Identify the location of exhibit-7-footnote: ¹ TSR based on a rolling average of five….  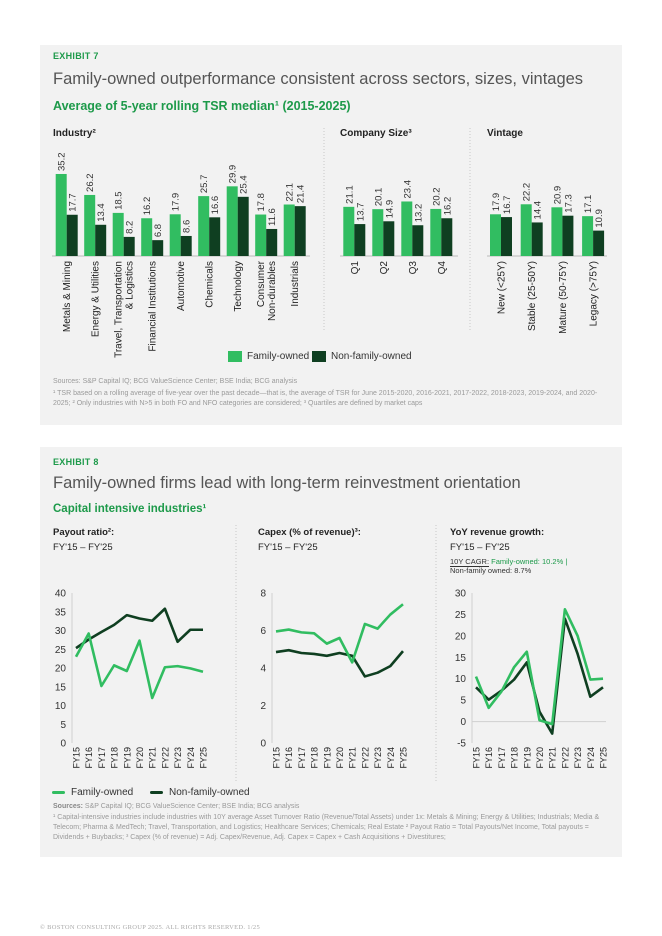
(325, 398).